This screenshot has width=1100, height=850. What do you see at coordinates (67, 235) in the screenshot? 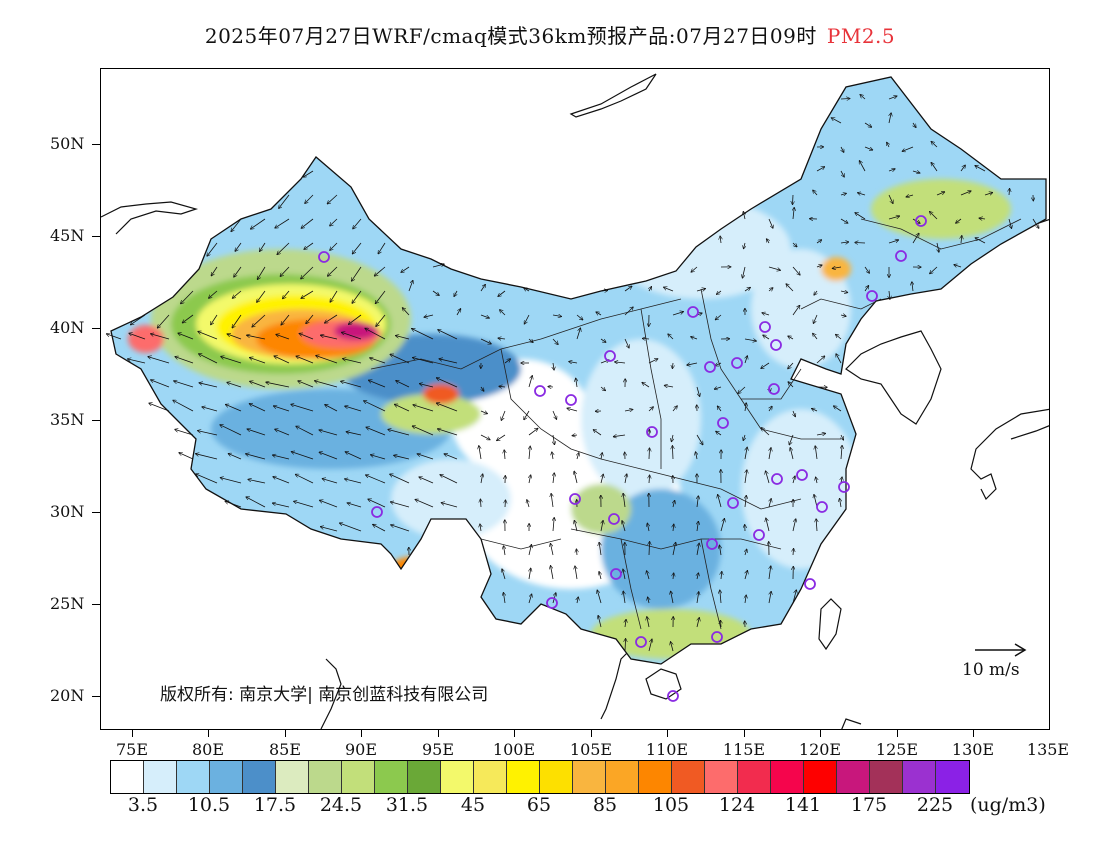
I see `lat-label-45n: 45N` at bounding box center [67, 235].